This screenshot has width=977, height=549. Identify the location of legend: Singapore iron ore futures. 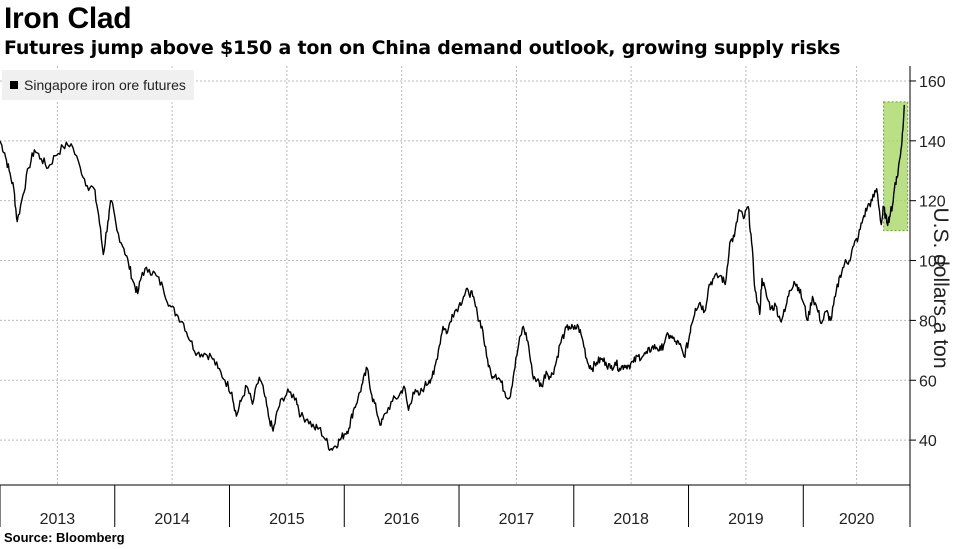
(98, 85).